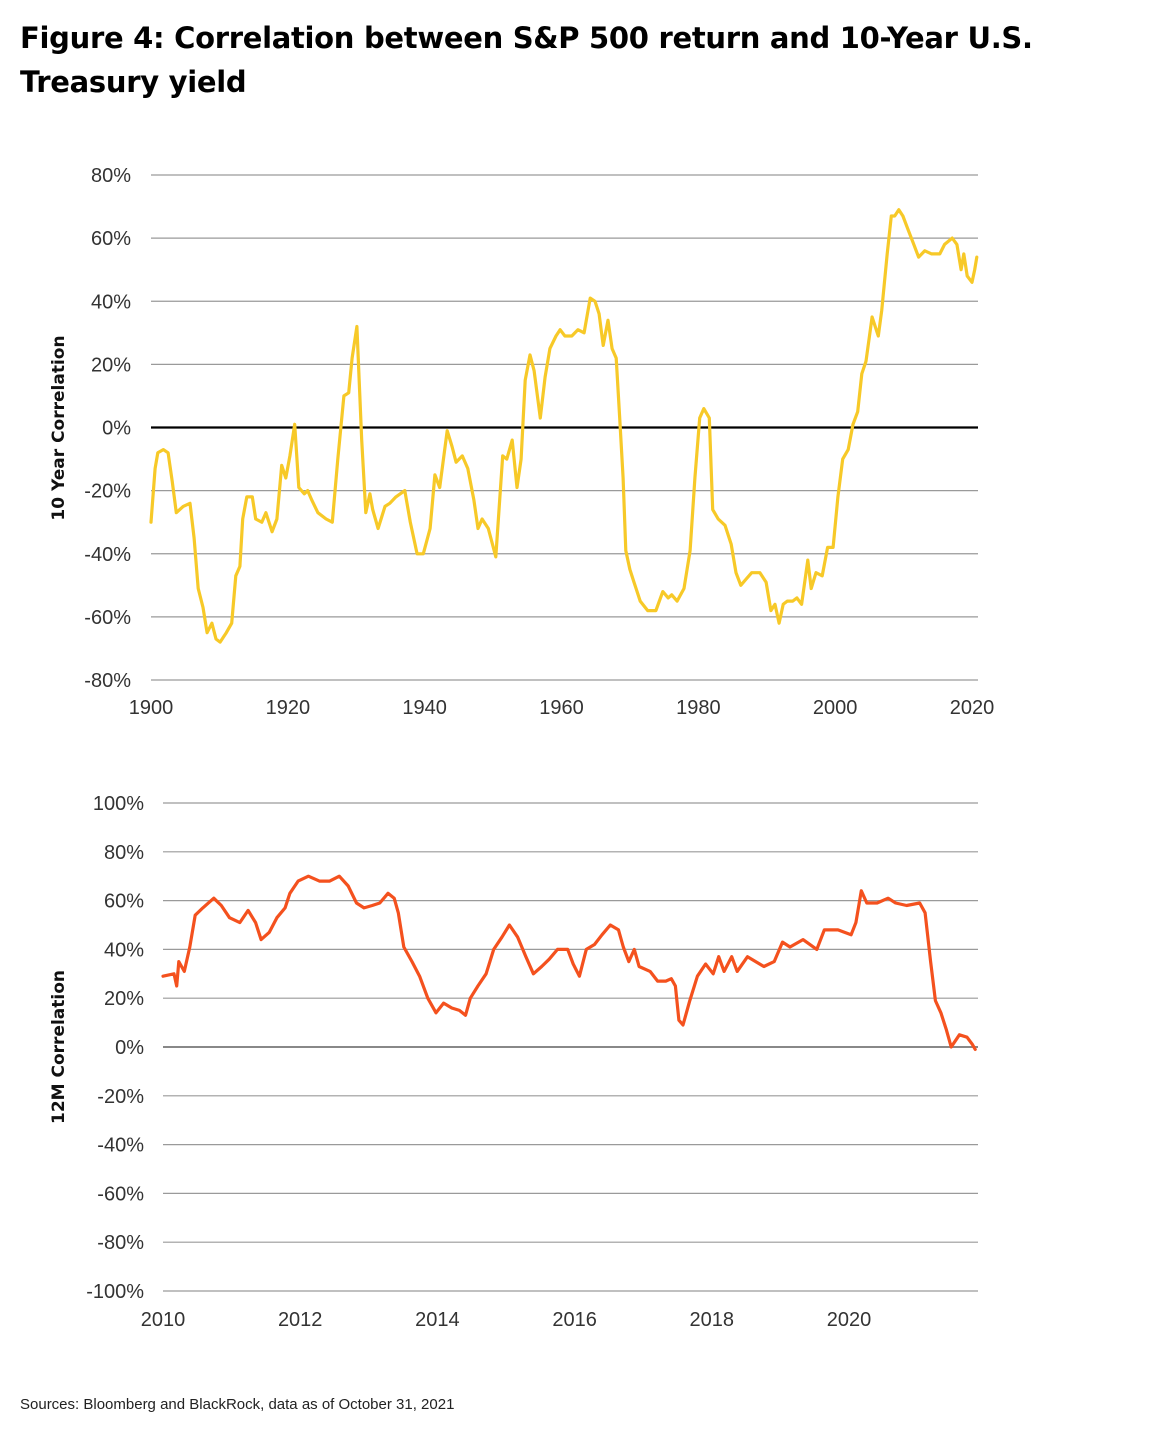 The image size is (1160, 1442). Describe the element at coordinates (712, 1320) in the screenshot. I see `x-tick-label: 2018` at that location.